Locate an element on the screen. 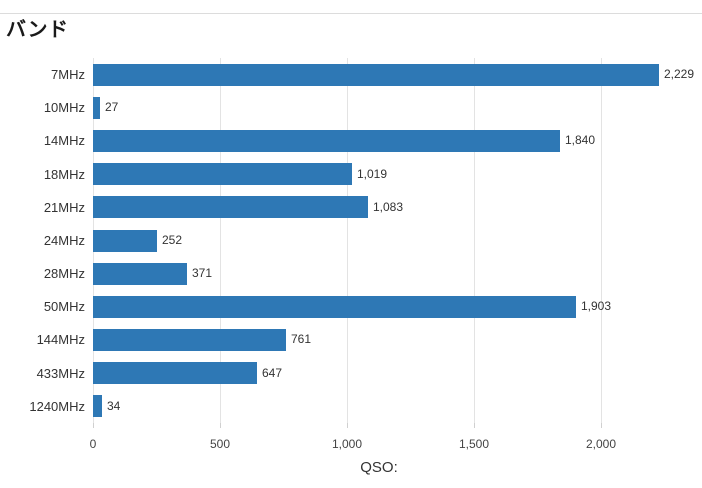  x-tick-label: 1,500 is located at coordinates (474, 444).